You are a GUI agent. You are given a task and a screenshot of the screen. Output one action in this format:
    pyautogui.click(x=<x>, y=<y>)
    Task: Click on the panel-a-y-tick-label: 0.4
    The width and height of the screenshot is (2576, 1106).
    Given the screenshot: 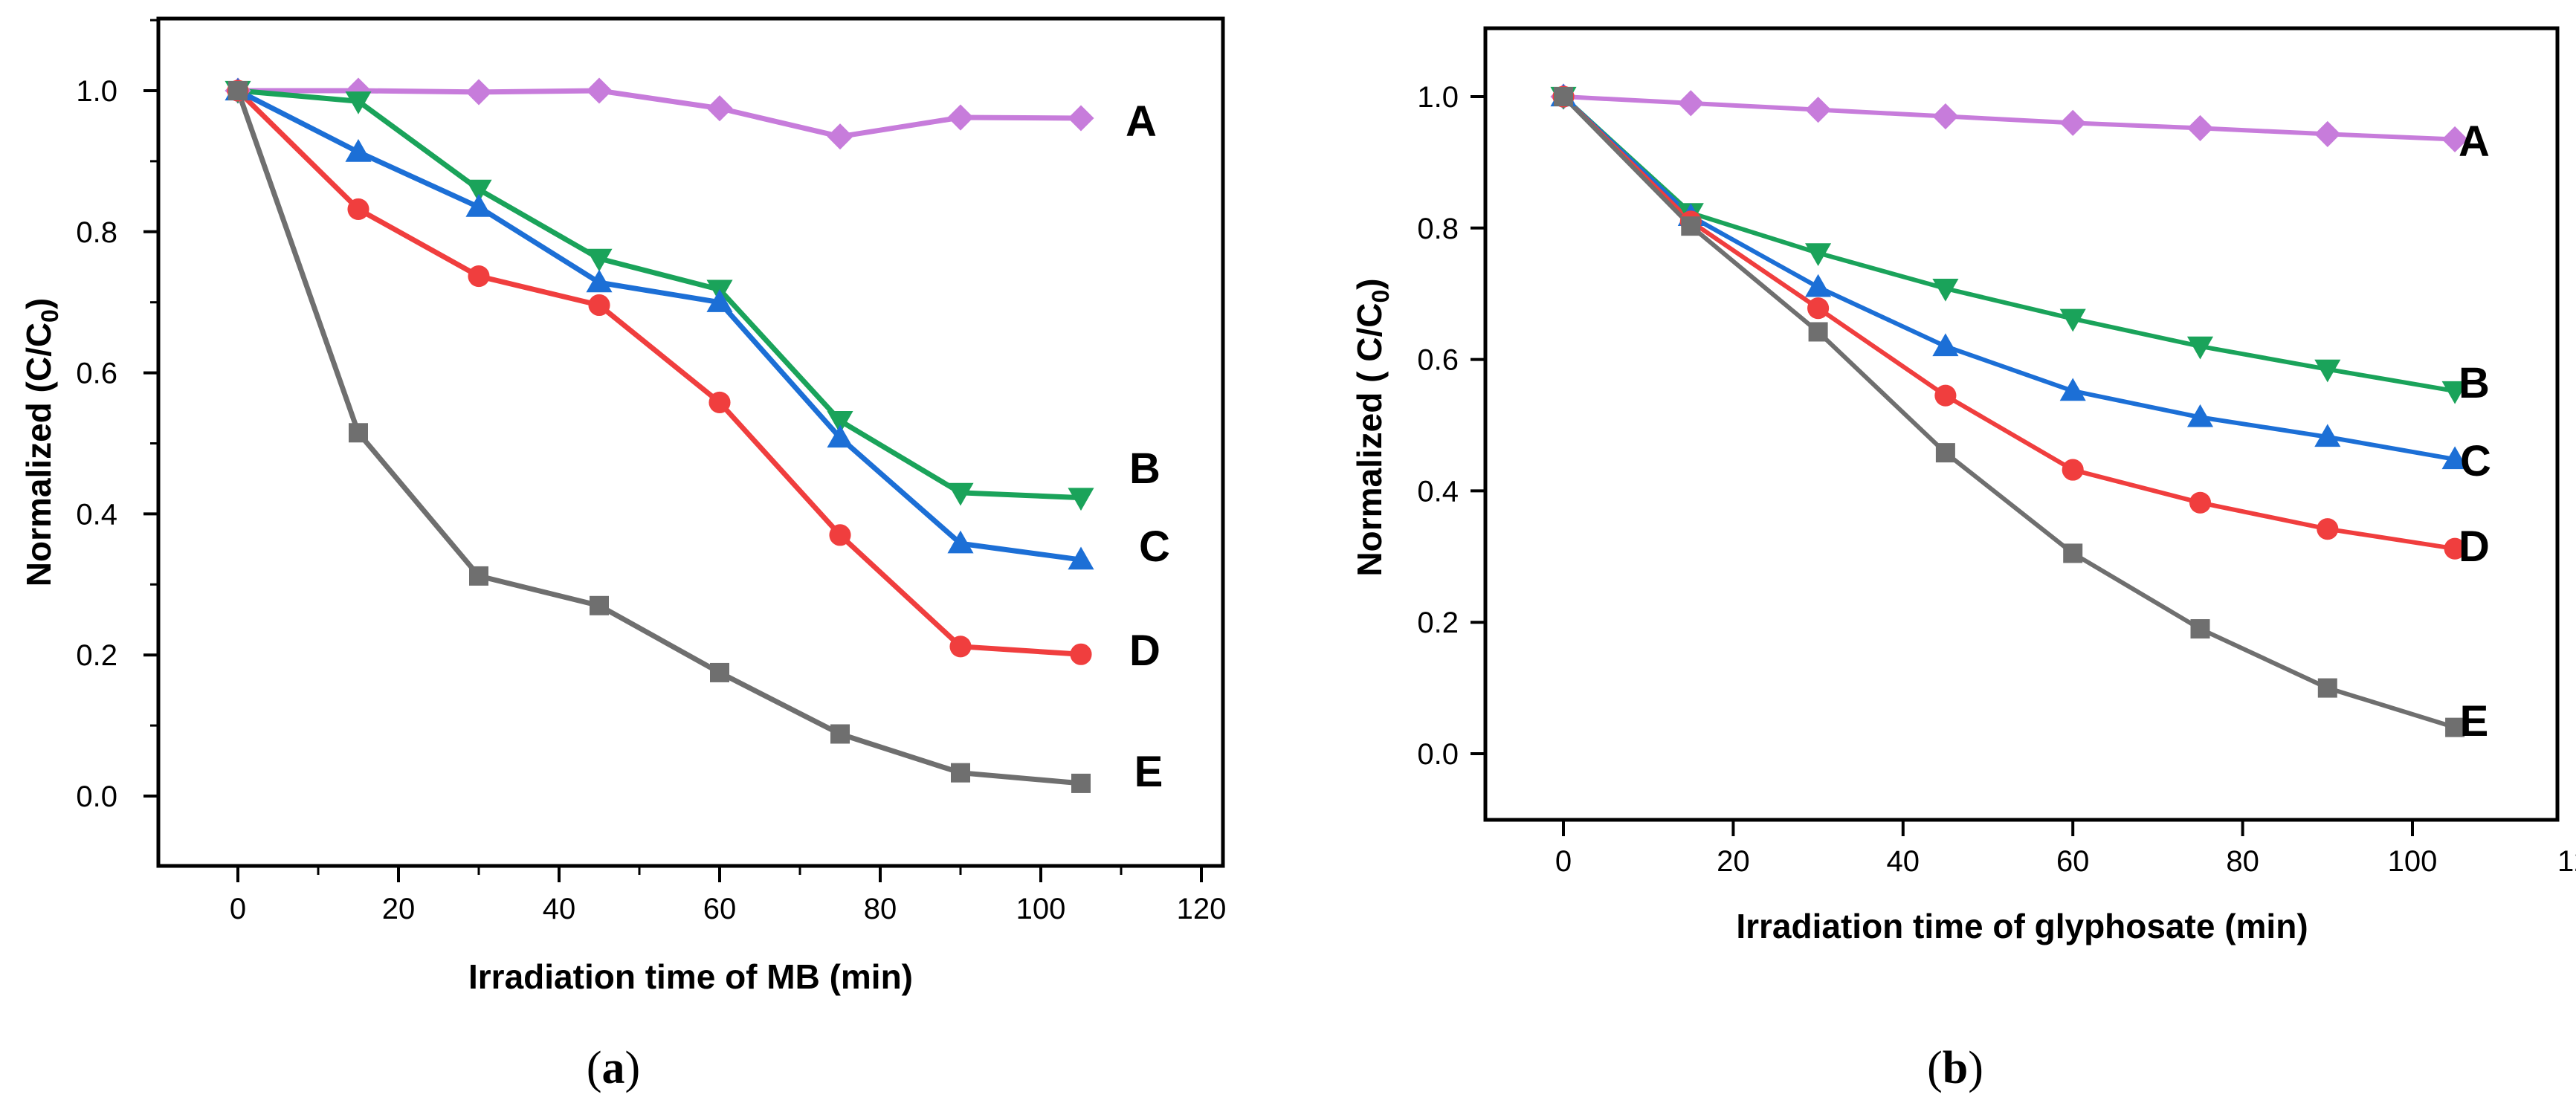 What is the action you would take?
    pyautogui.click(x=96, y=514)
    